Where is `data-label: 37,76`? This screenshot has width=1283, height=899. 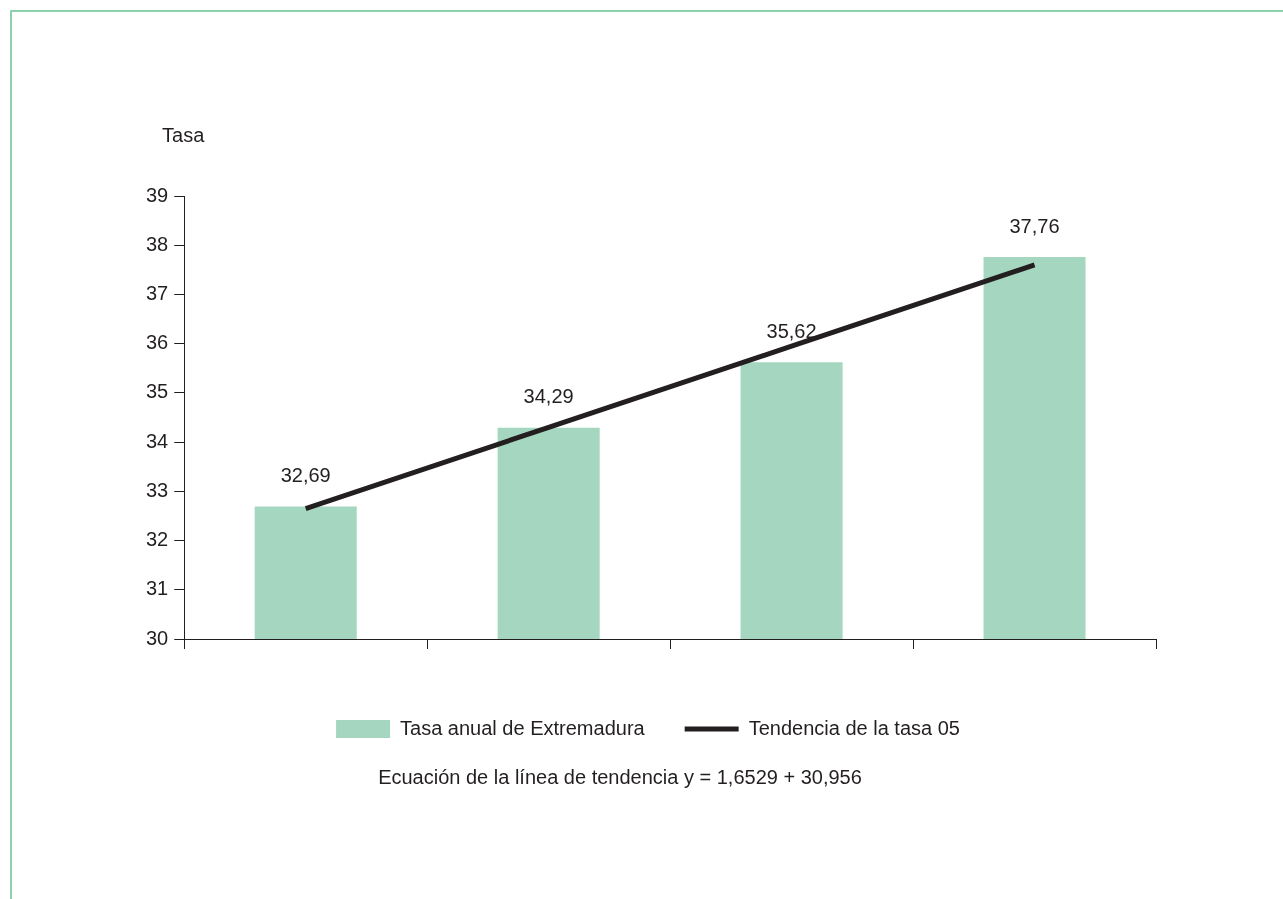
data-label: 37,76 is located at coordinates (1034, 225).